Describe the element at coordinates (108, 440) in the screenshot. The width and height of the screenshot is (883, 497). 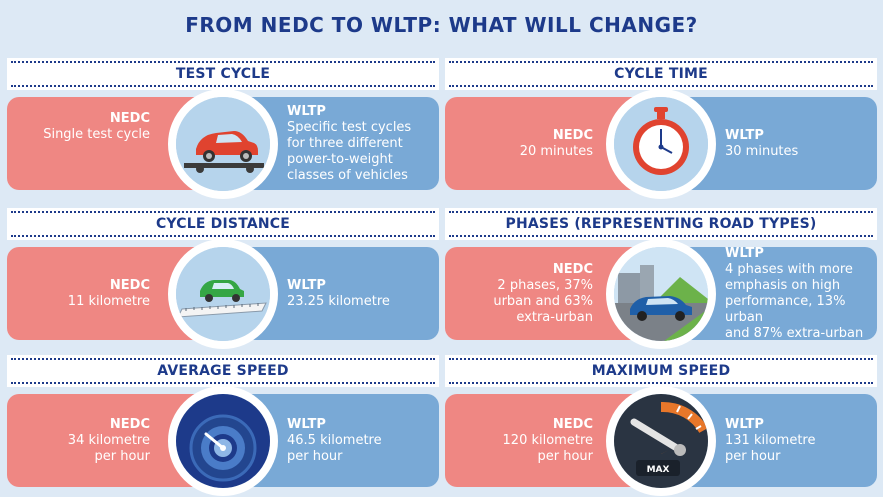
I see `nedc-line: 34 kilometre` at that location.